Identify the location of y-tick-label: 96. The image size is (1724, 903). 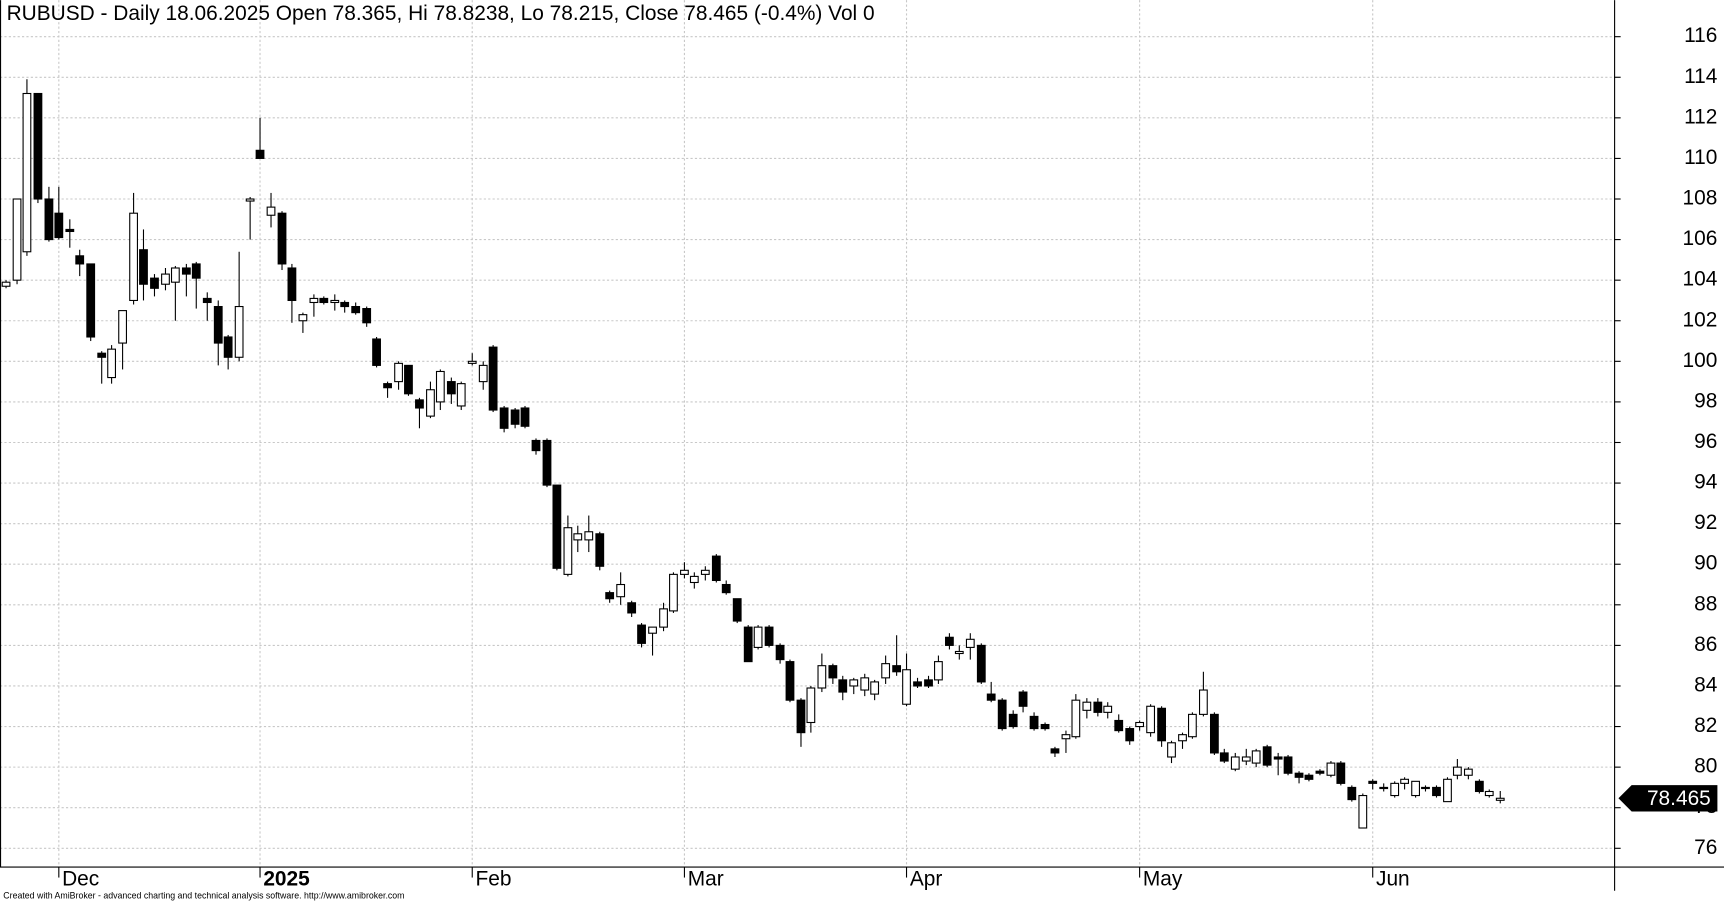
(1705, 441).